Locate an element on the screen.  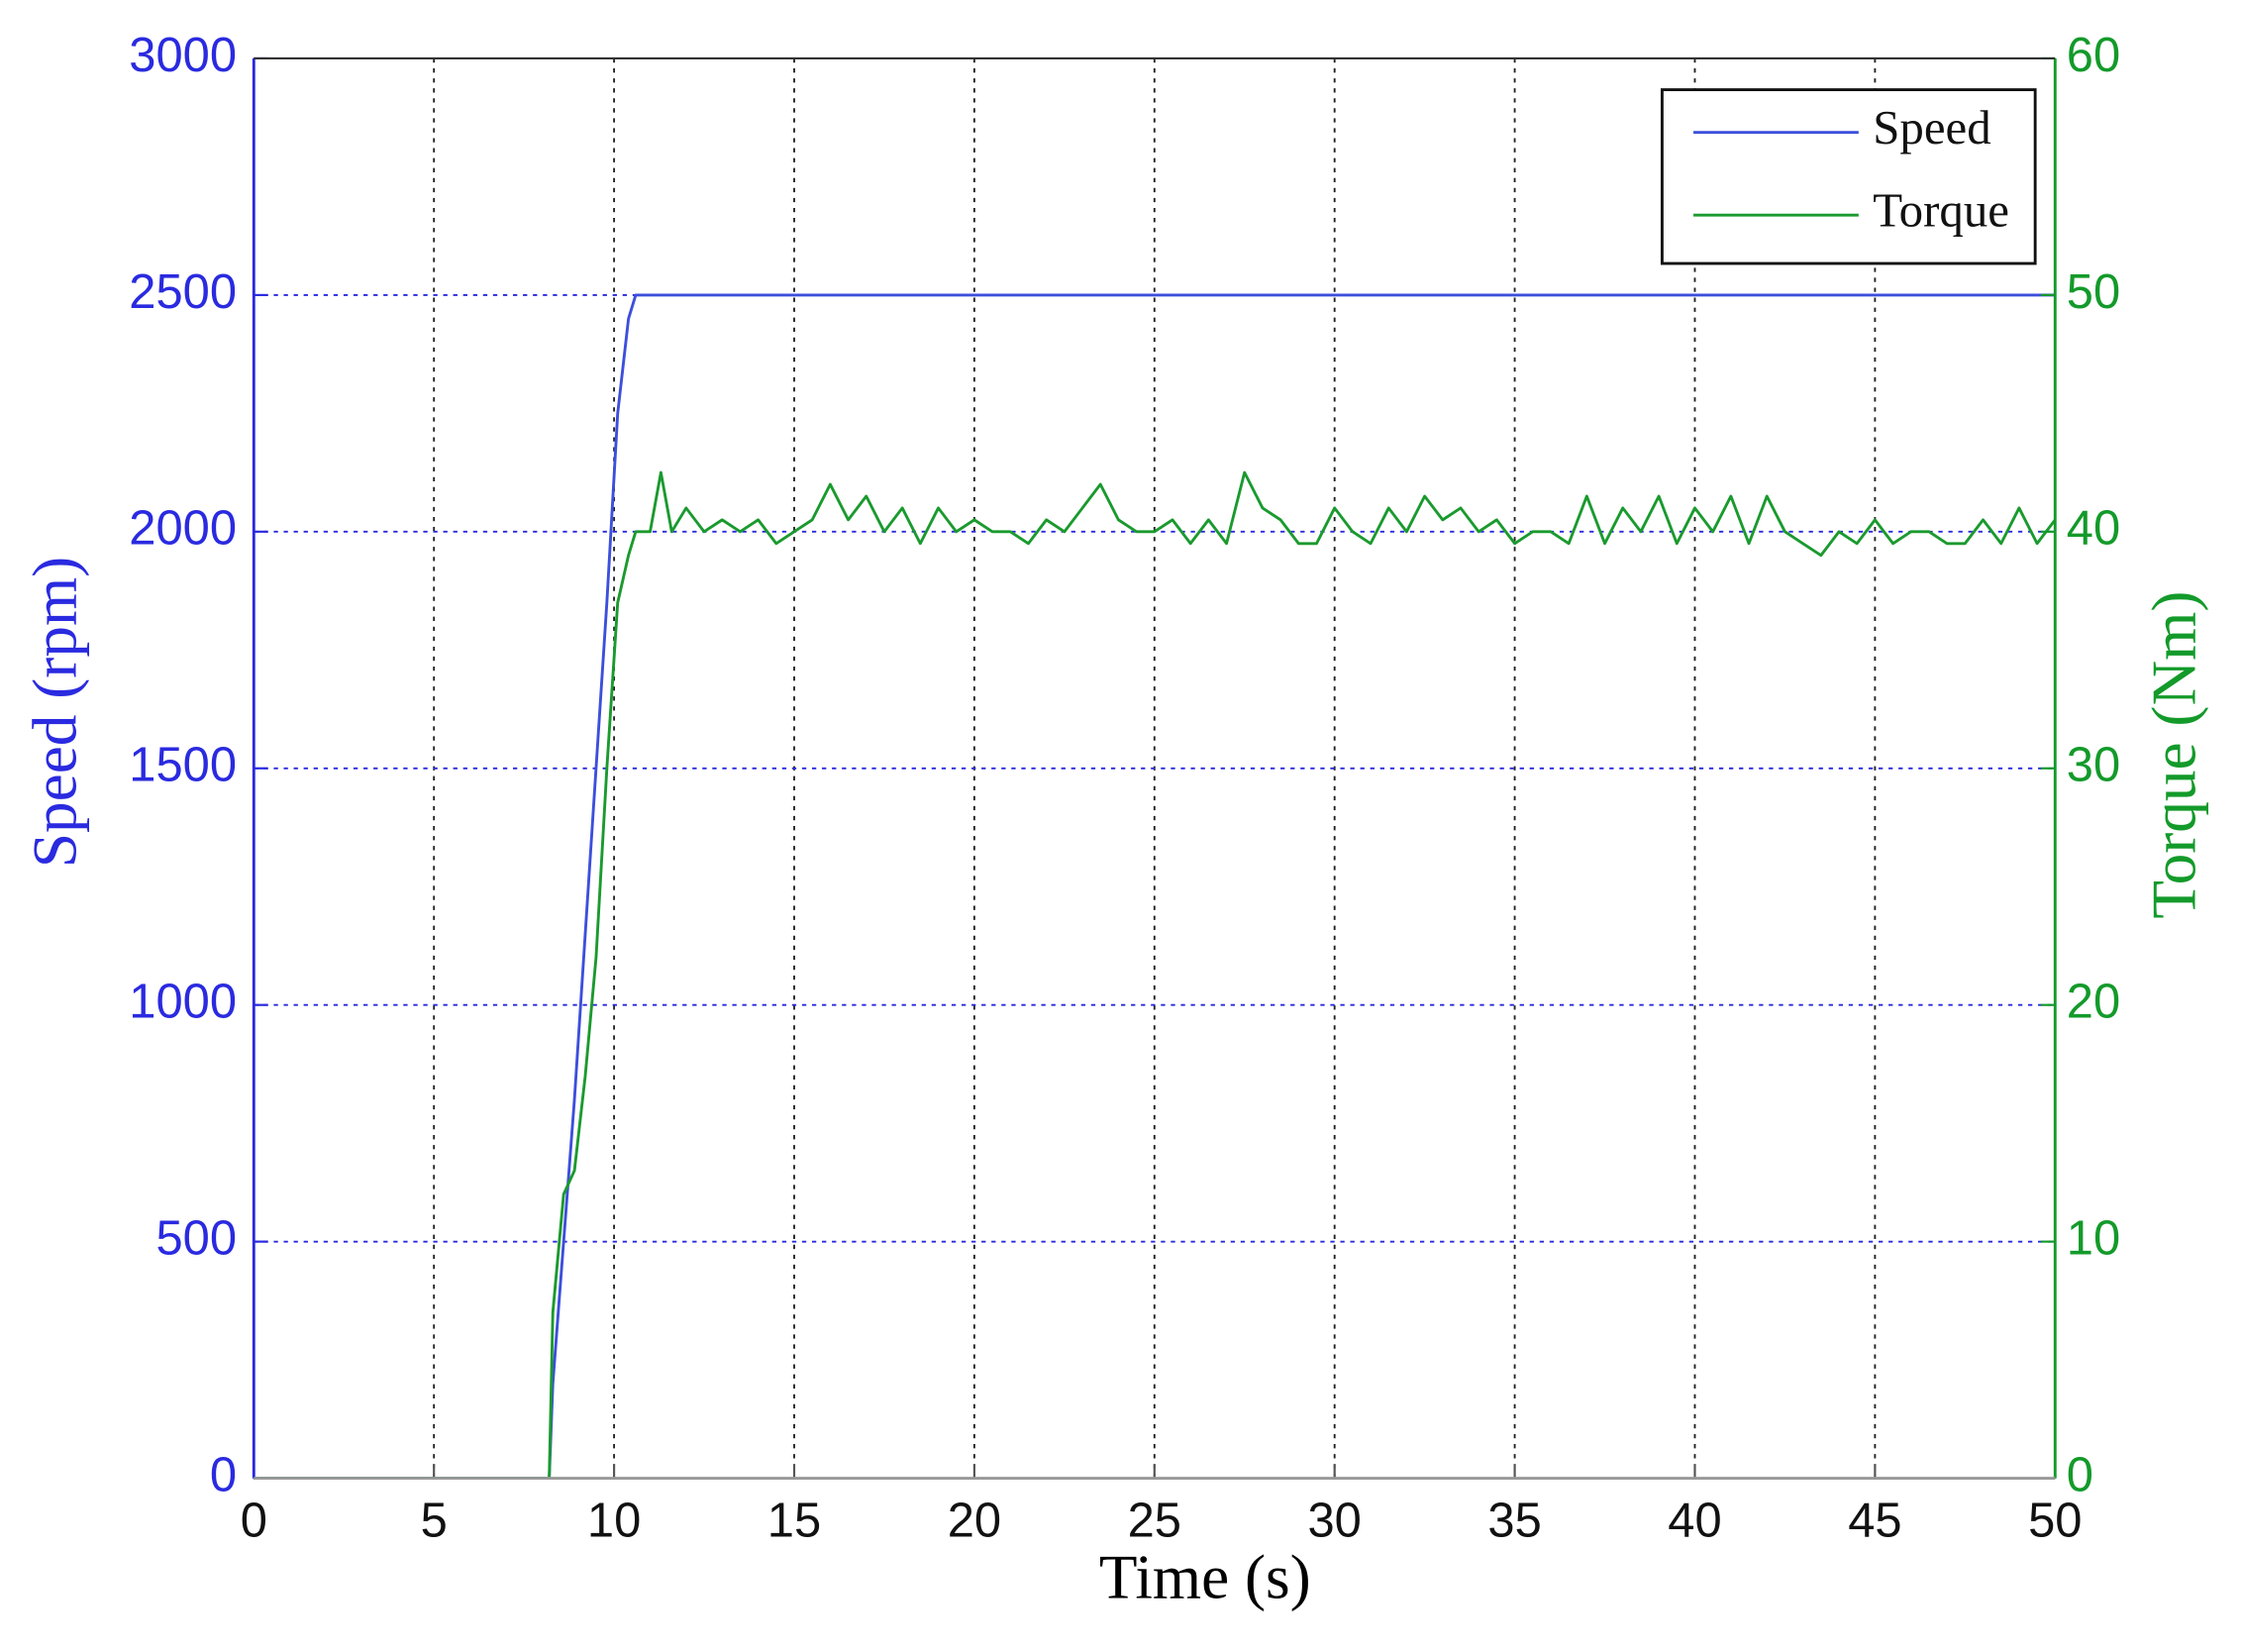
y2-axis-label: Torque (Nm) is located at coordinates (2174, 755).